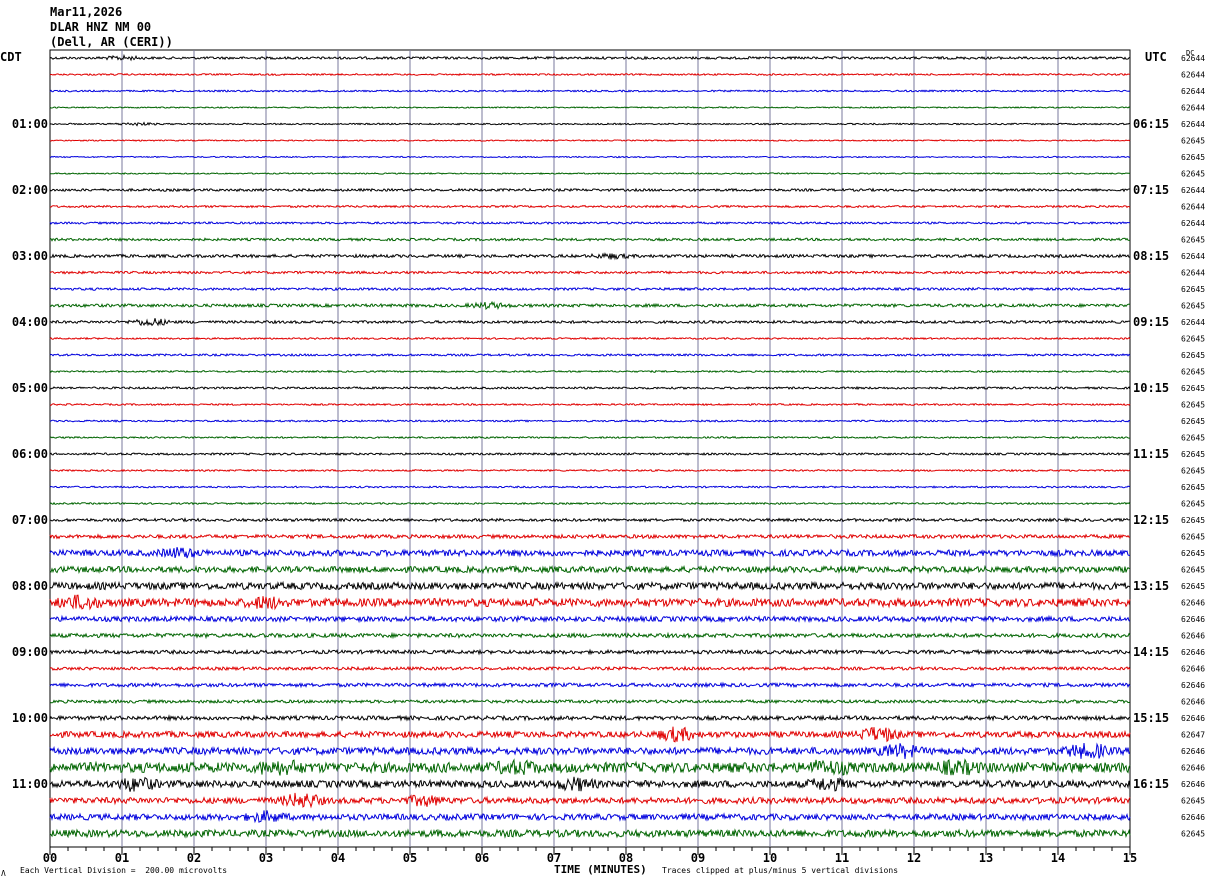 The width and height of the screenshot is (1210, 886). What do you see at coordinates (111, 42) in the screenshot?
I see `header-location: (Dell, AR (CERI))` at bounding box center [111, 42].